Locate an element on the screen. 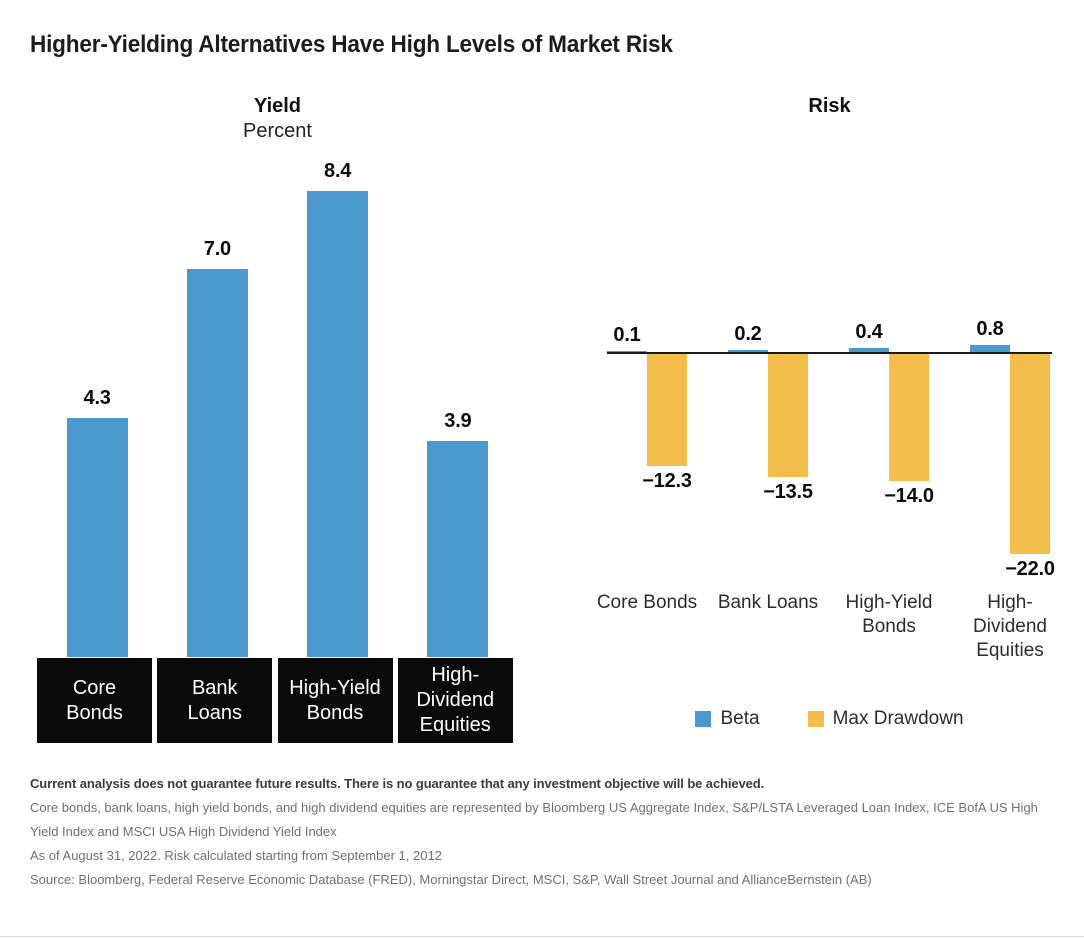 The width and height of the screenshot is (1084, 938). risk-category-label: High- Dividend Equities is located at coordinates (1010, 626).